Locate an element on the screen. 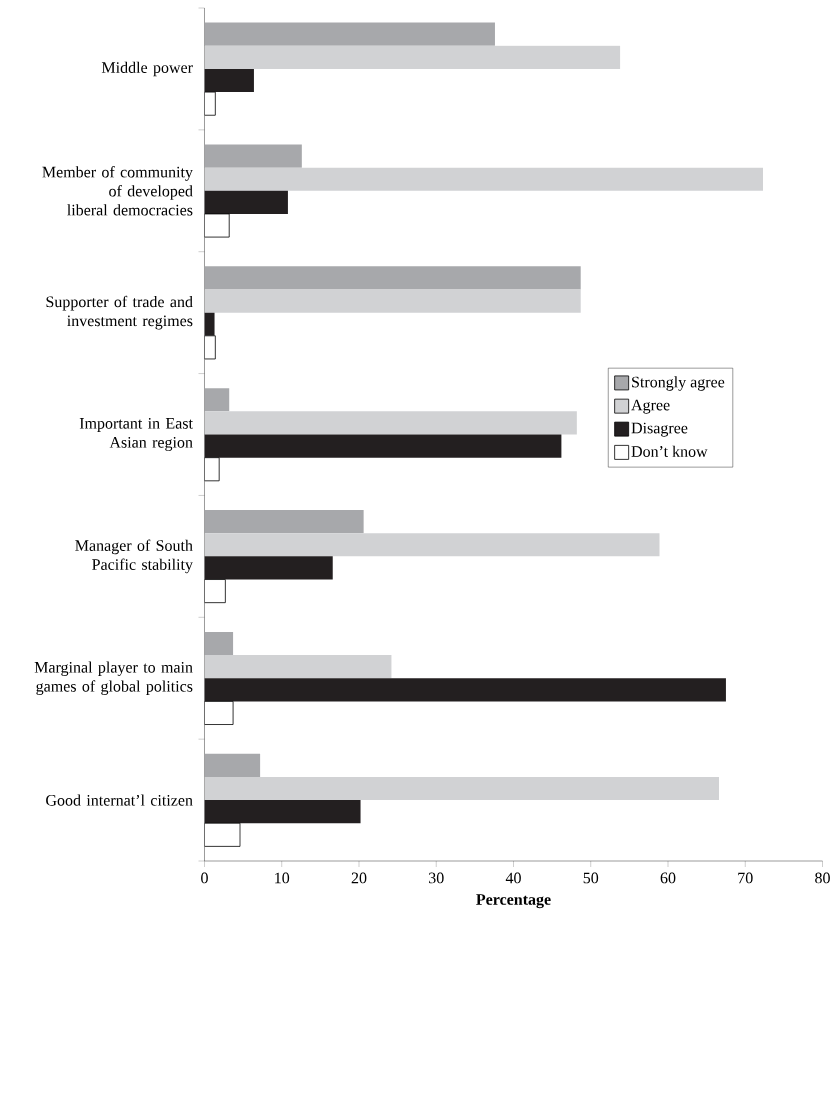 The width and height of the screenshot is (840, 1094). y-tick-label: Member of community of developed liberal democracies is located at coordinates (117, 191).